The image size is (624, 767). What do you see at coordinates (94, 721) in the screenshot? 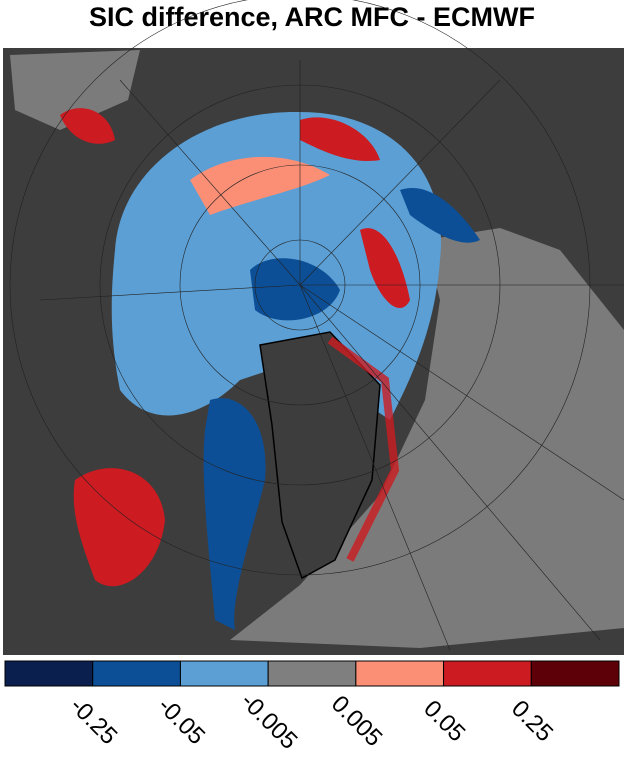
I see `colorbar-tick-label: -0.25` at bounding box center [94, 721].